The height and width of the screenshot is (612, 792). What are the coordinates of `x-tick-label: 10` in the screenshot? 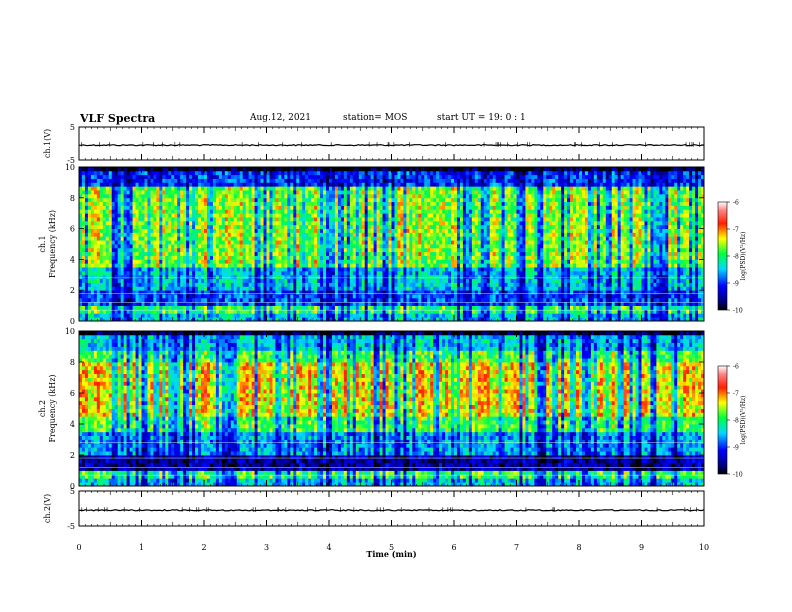 It's located at (704, 547).